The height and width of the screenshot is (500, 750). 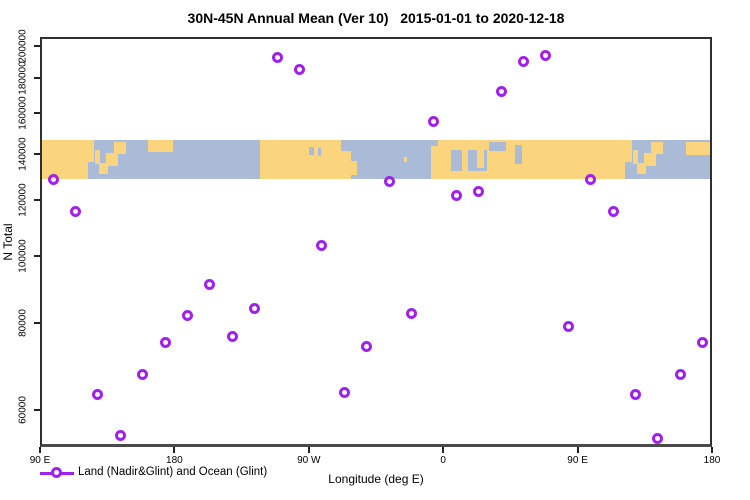 I want to click on legend-label: Land (Nadir&Glint) and Ocean (Glint), so click(x=173, y=472).